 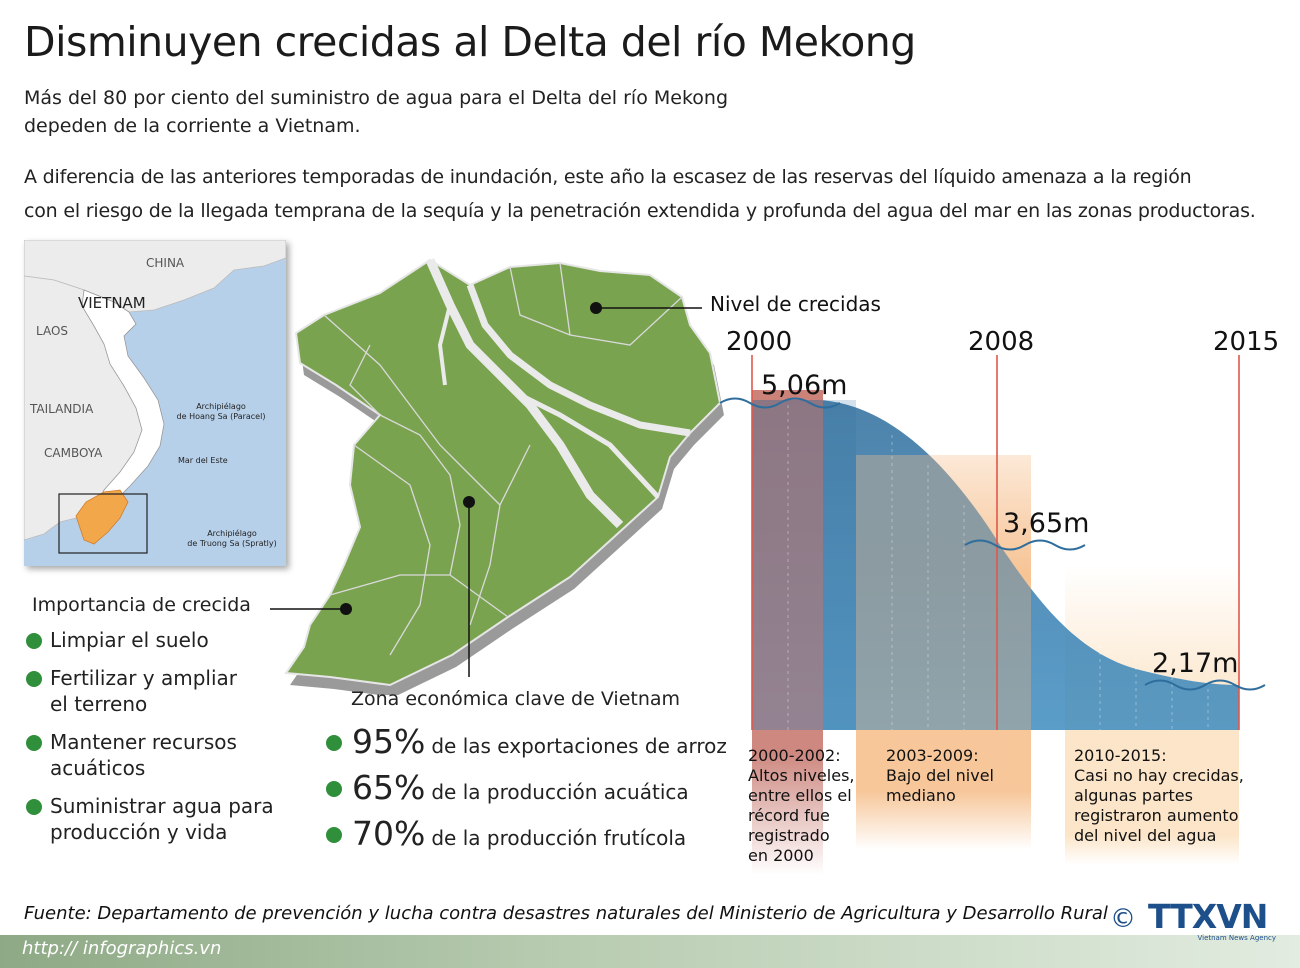 What do you see at coordinates (516, 699) in the screenshot?
I see `economic-zone-title: Zona económica clave de Vietnam` at bounding box center [516, 699].